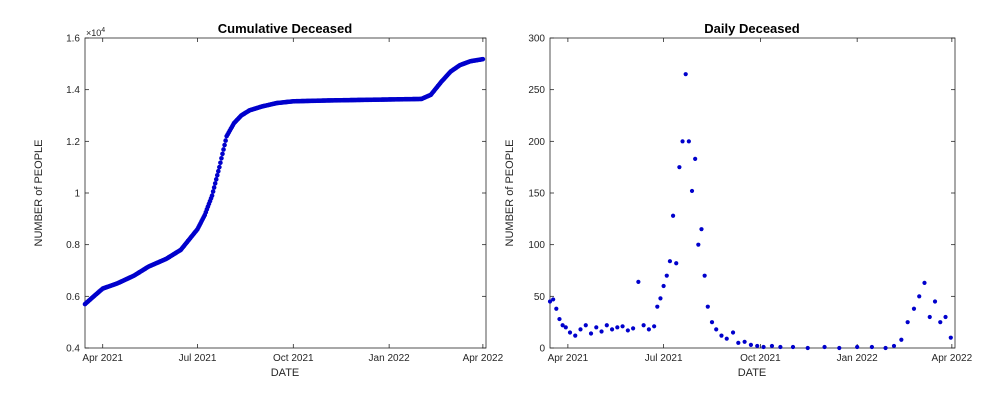 Image resolution: width=989 pixels, height=402 pixels. What do you see at coordinates (510, 193) in the screenshot?
I see `daily-y-label: NUMBER of PEOPLE` at bounding box center [510, 193].